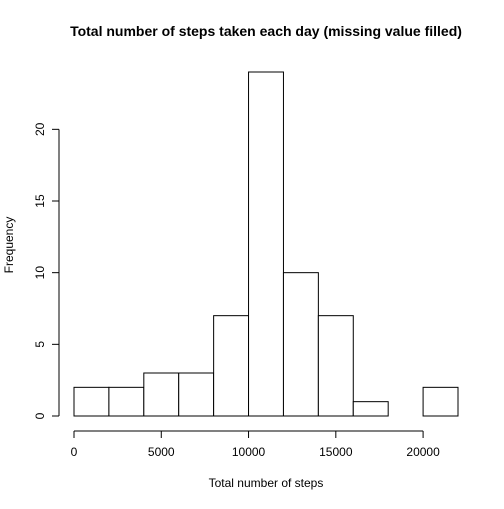 The height and width of the screenshot is (509, 504). Describe the element at coordinates (423, 452) in the screenshot. I see `x-tick-label: 20000` at that location.